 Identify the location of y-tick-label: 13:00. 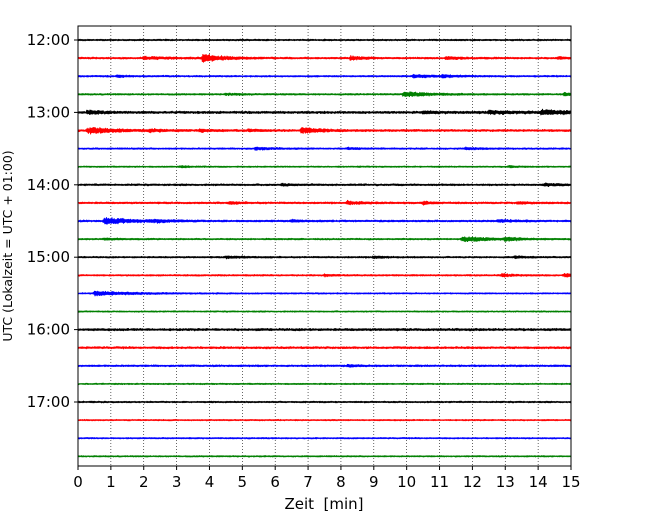
(48, 112).